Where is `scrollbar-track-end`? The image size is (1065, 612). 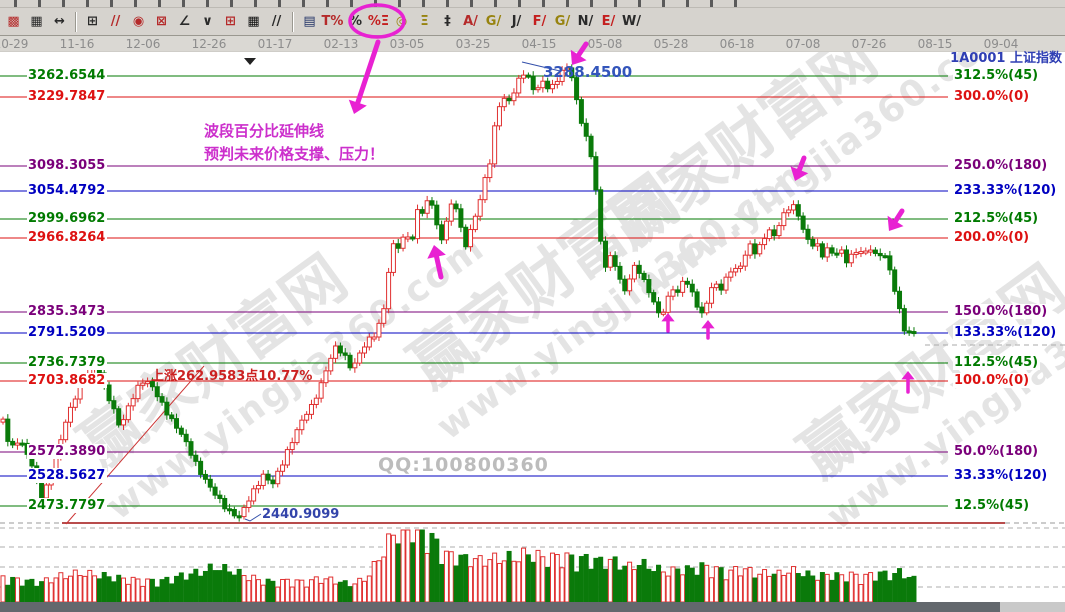 scrollbar-track-end is located at coordinates (1032, 607).